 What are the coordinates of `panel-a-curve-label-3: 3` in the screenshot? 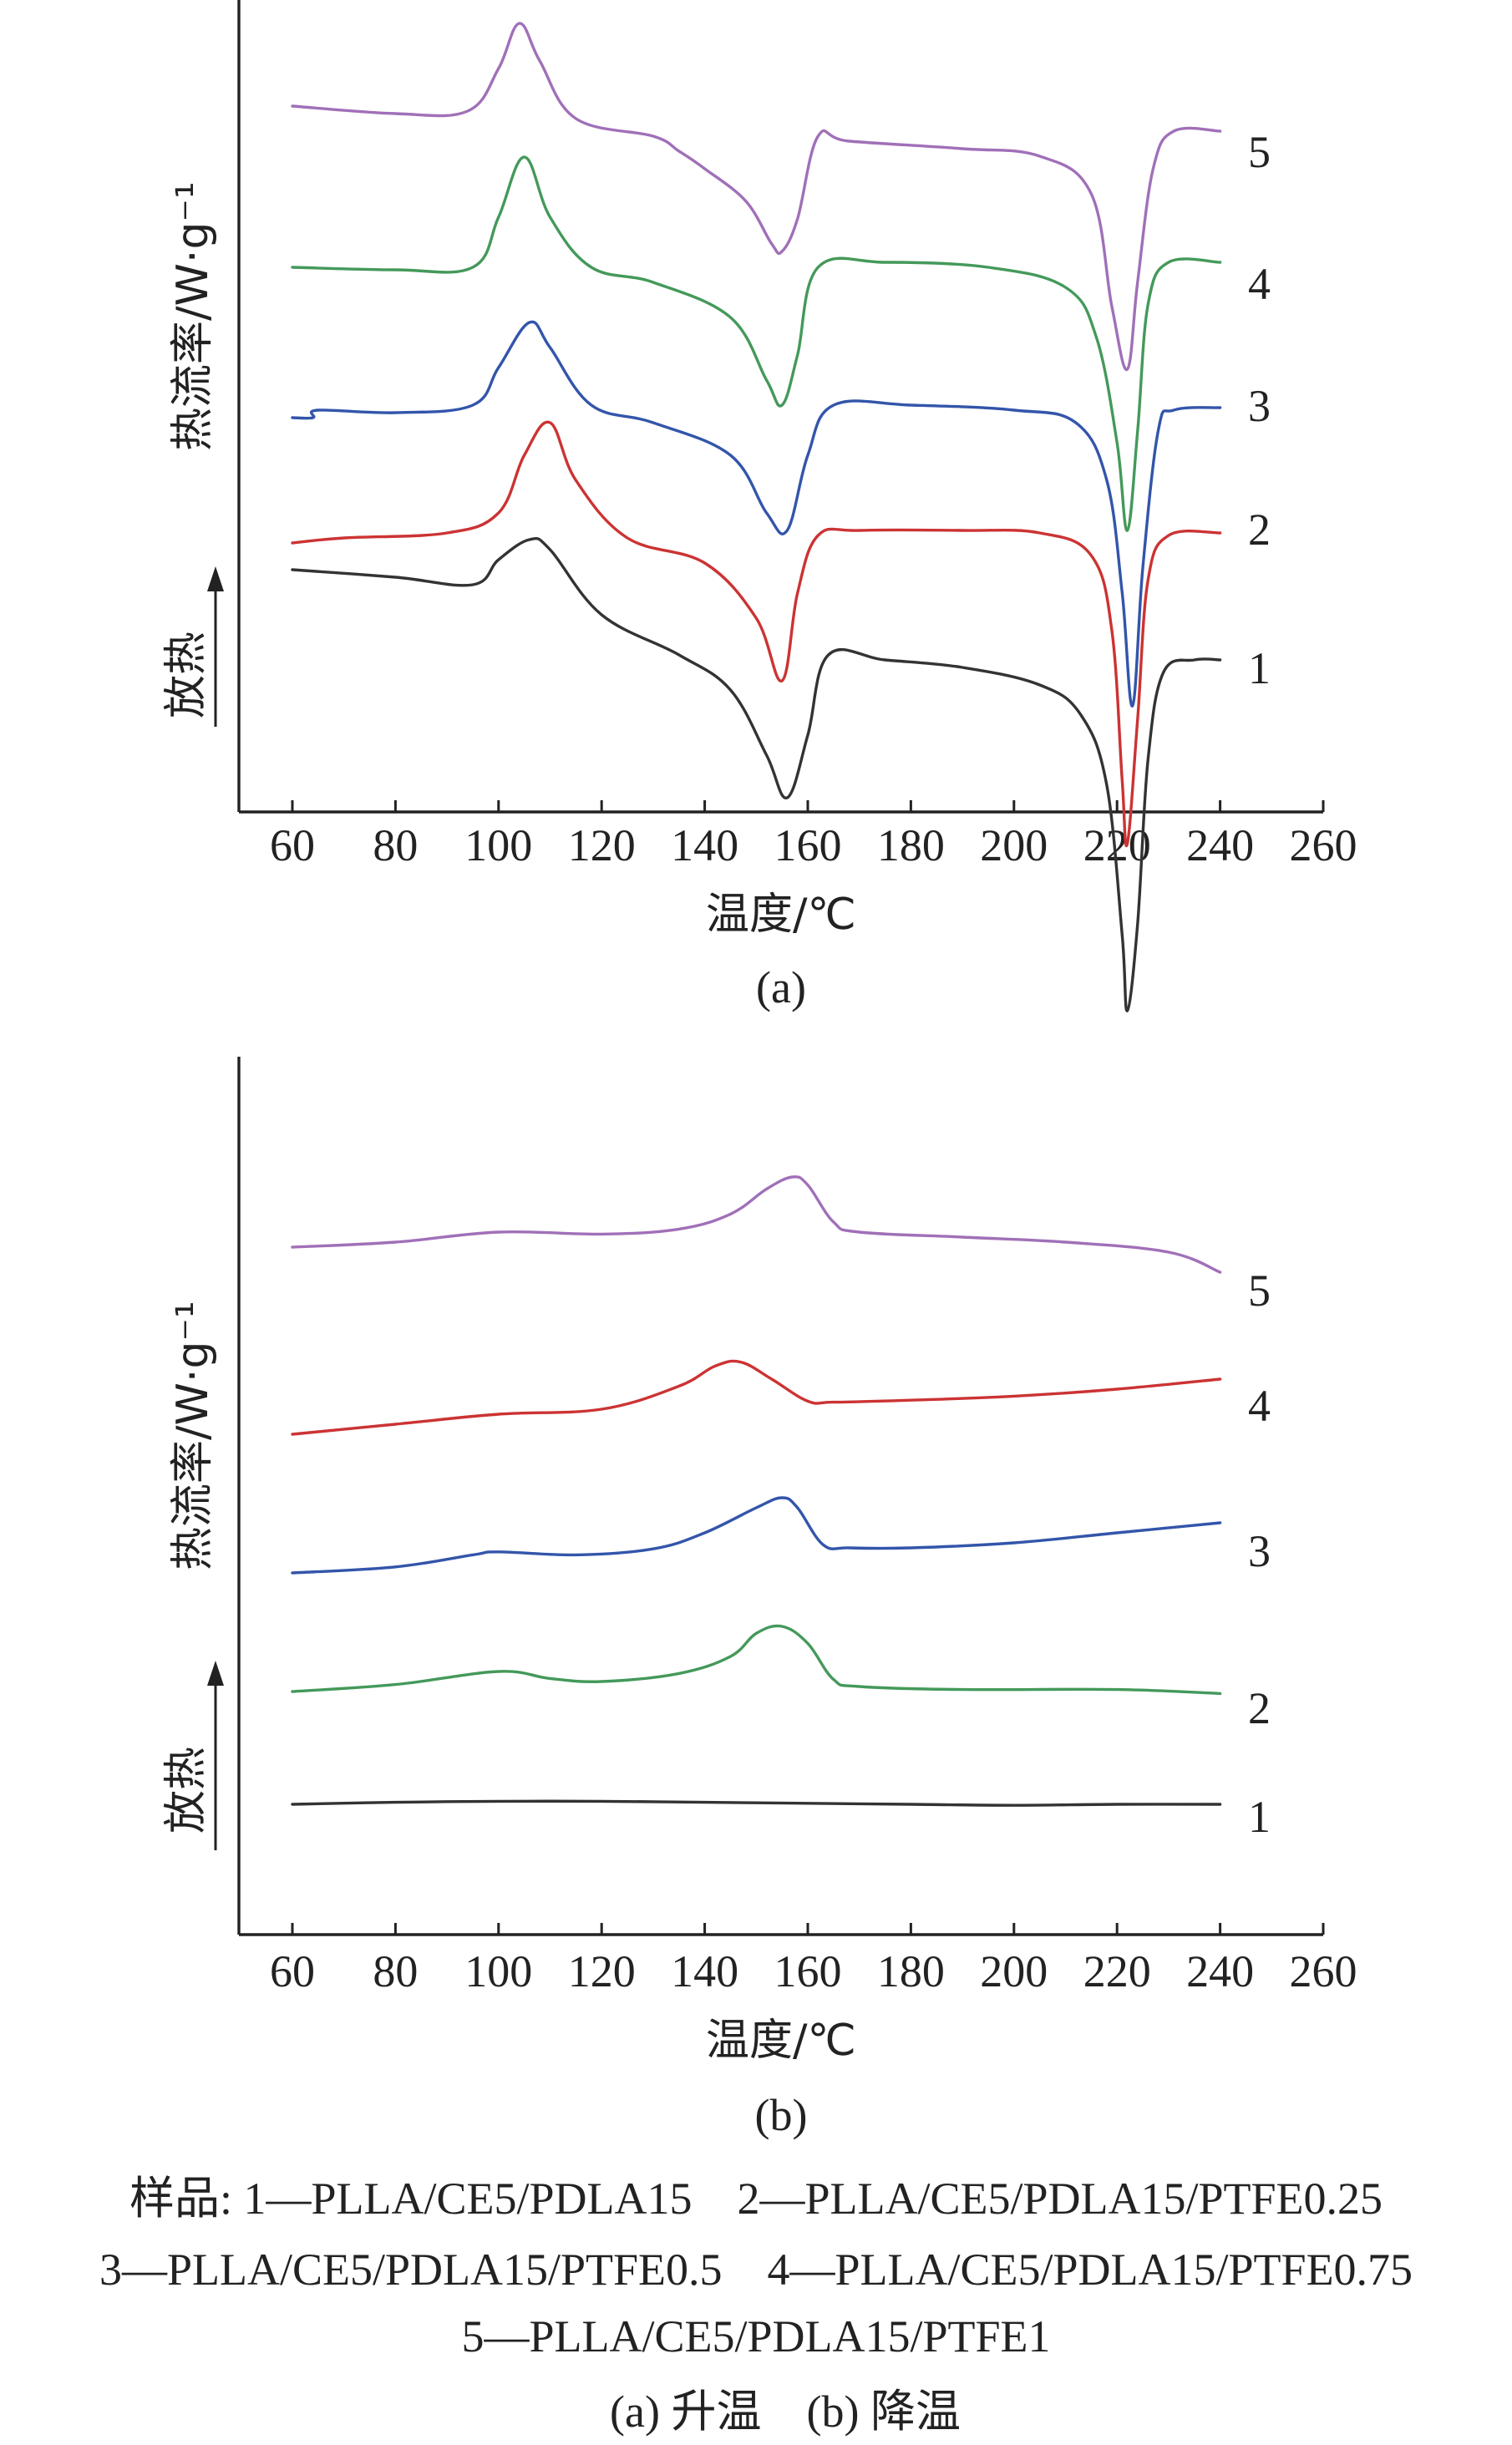 It's located at (1259, 406).